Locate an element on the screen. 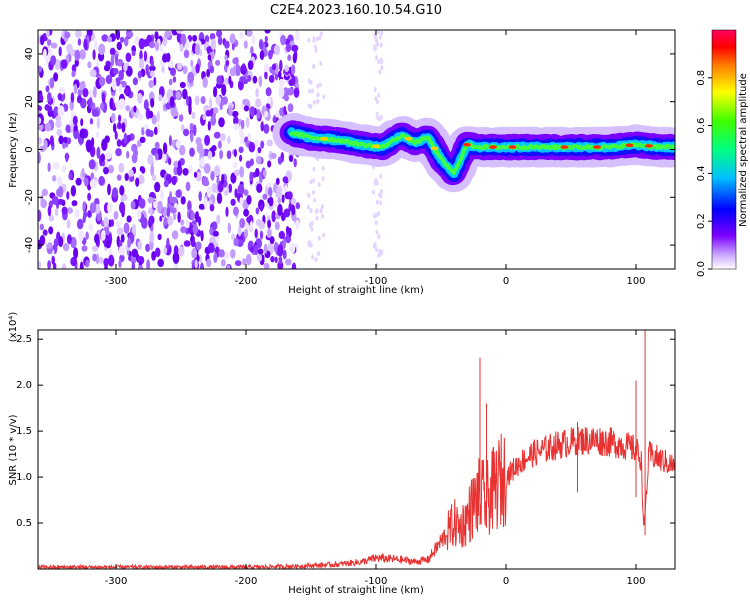 Image resolution: width=750 pixels, height=600 pixels. spectrogram-y-label: Frequency (Hz) is located at coordinates (13, 150).